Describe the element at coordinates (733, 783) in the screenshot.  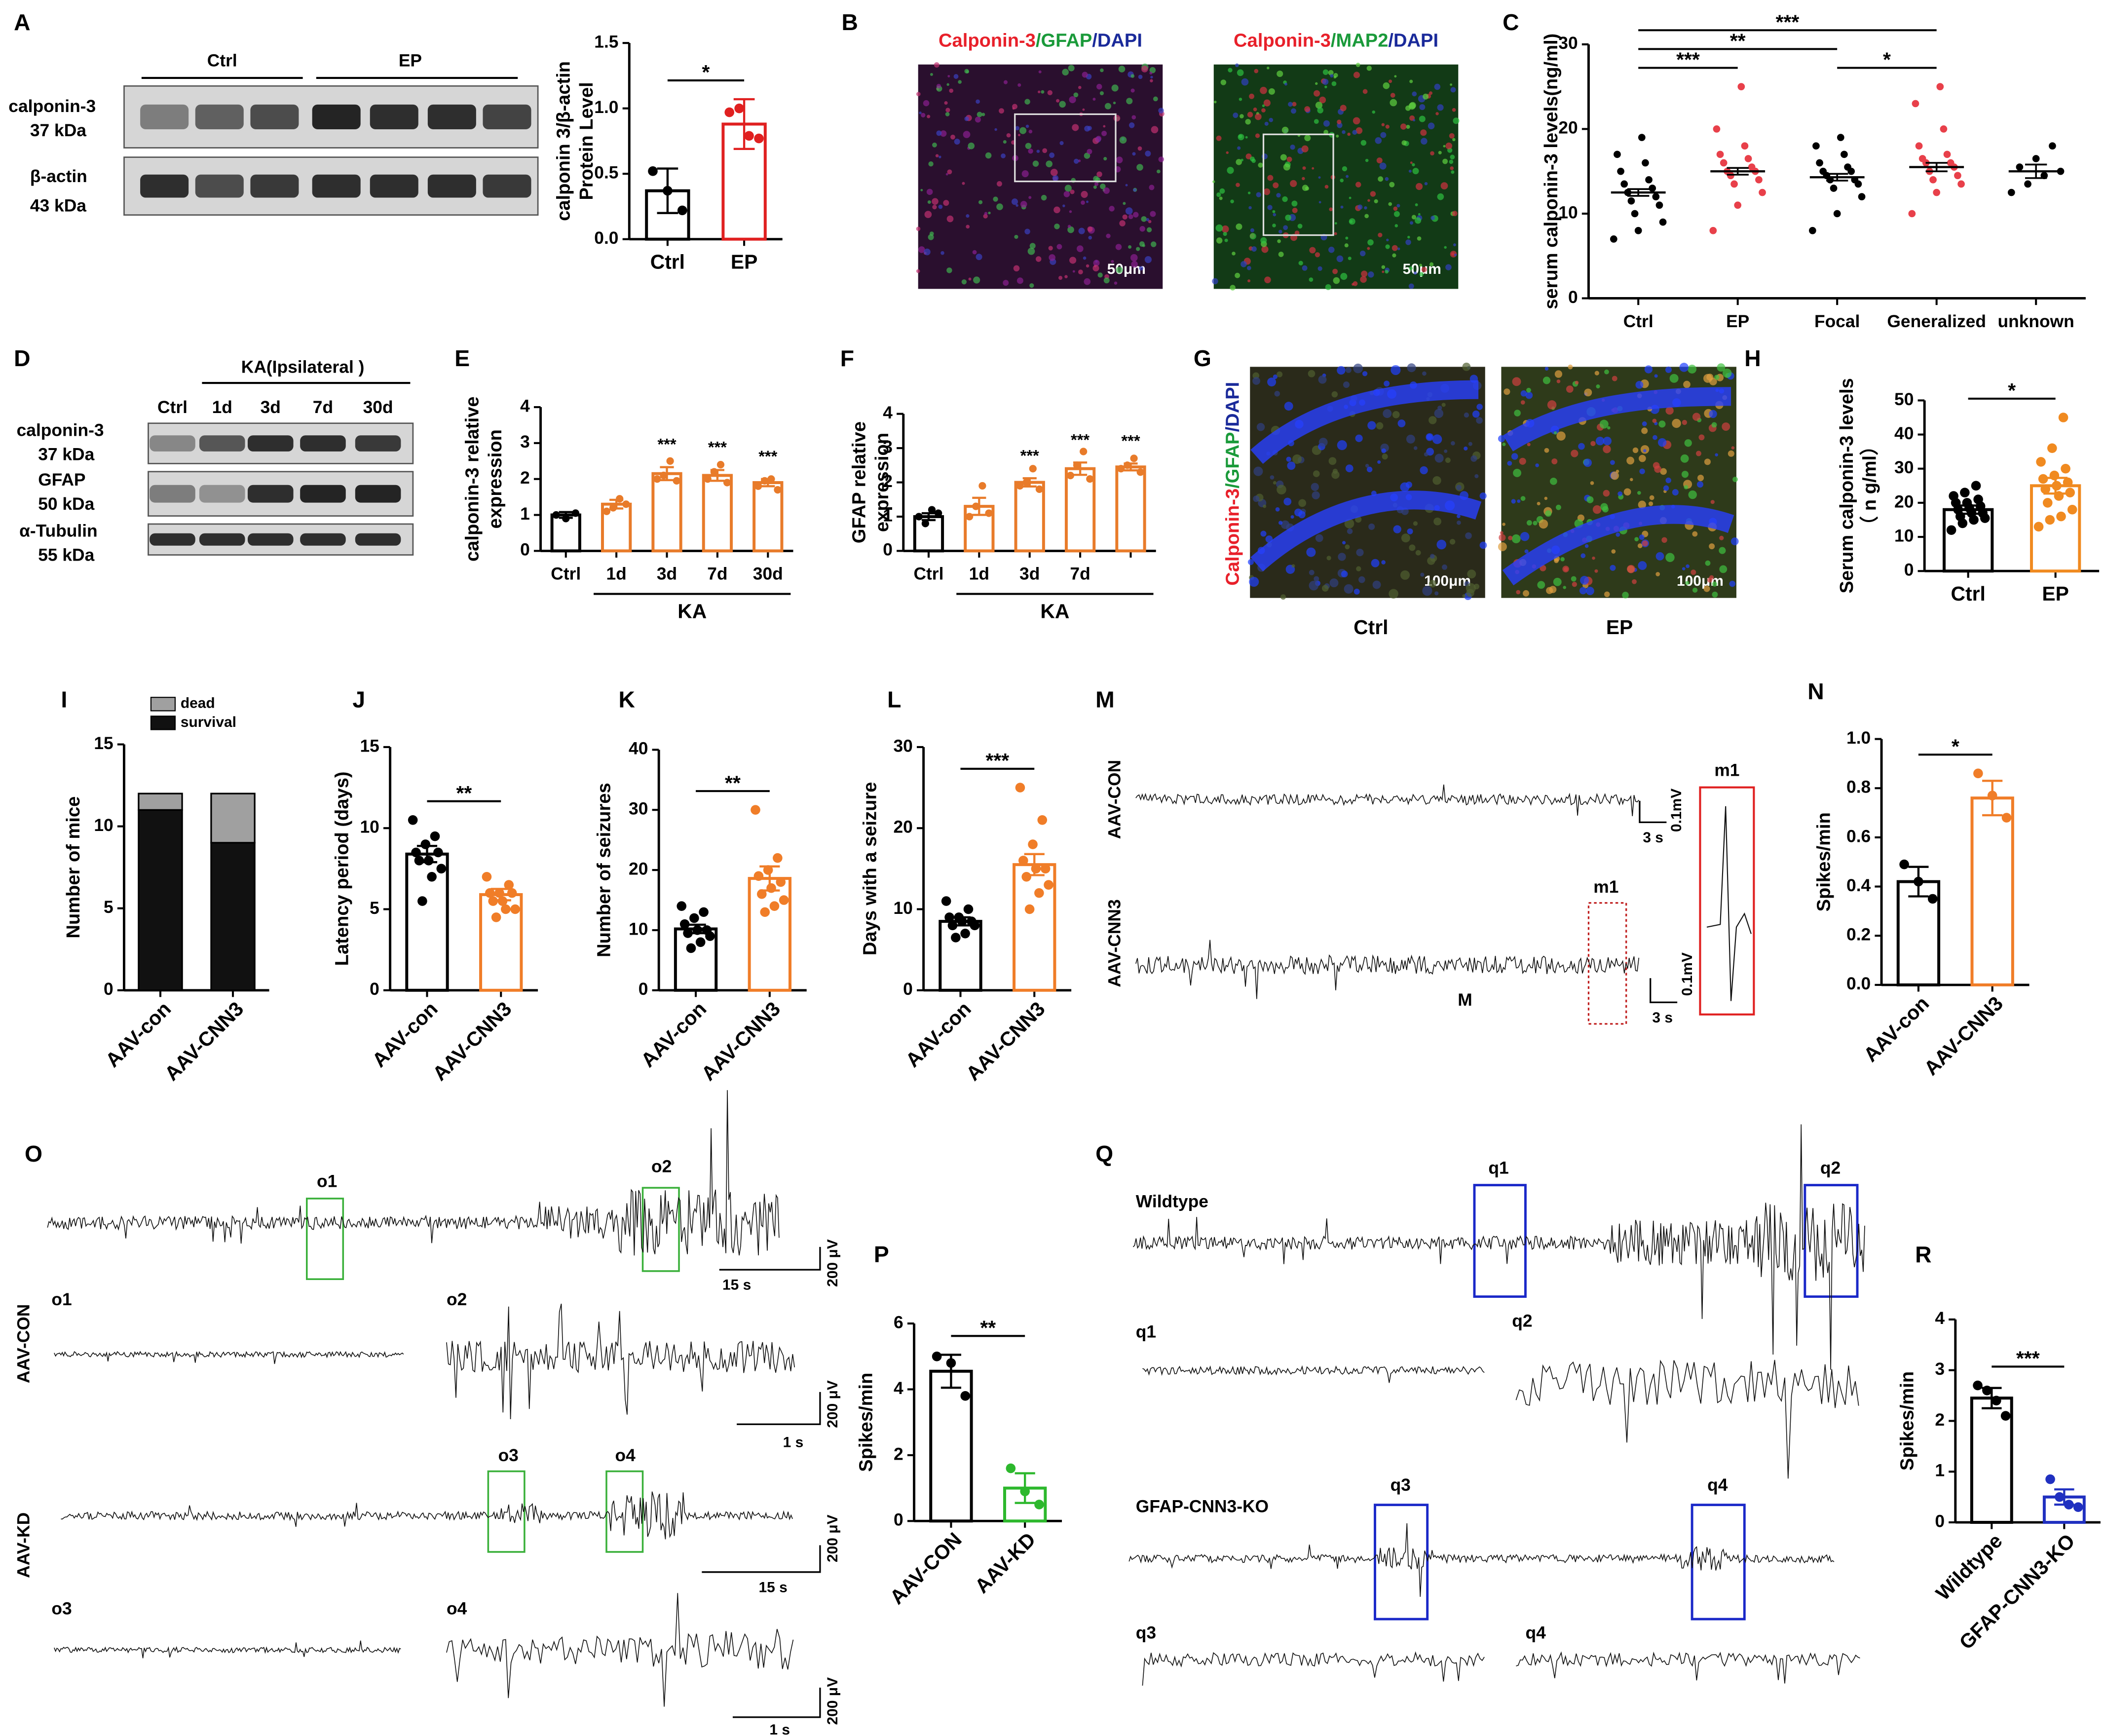
I see `significance: **` at that location.